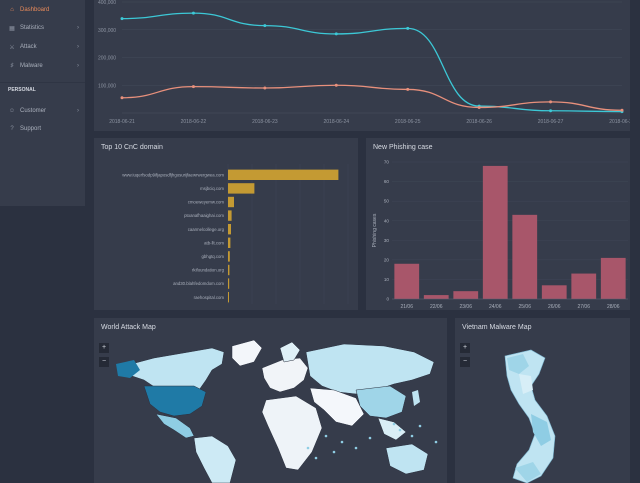 Image resolution: width=640 pixels, height=483 pixels. I want to click on help-icon: ?, so click(12, 129).